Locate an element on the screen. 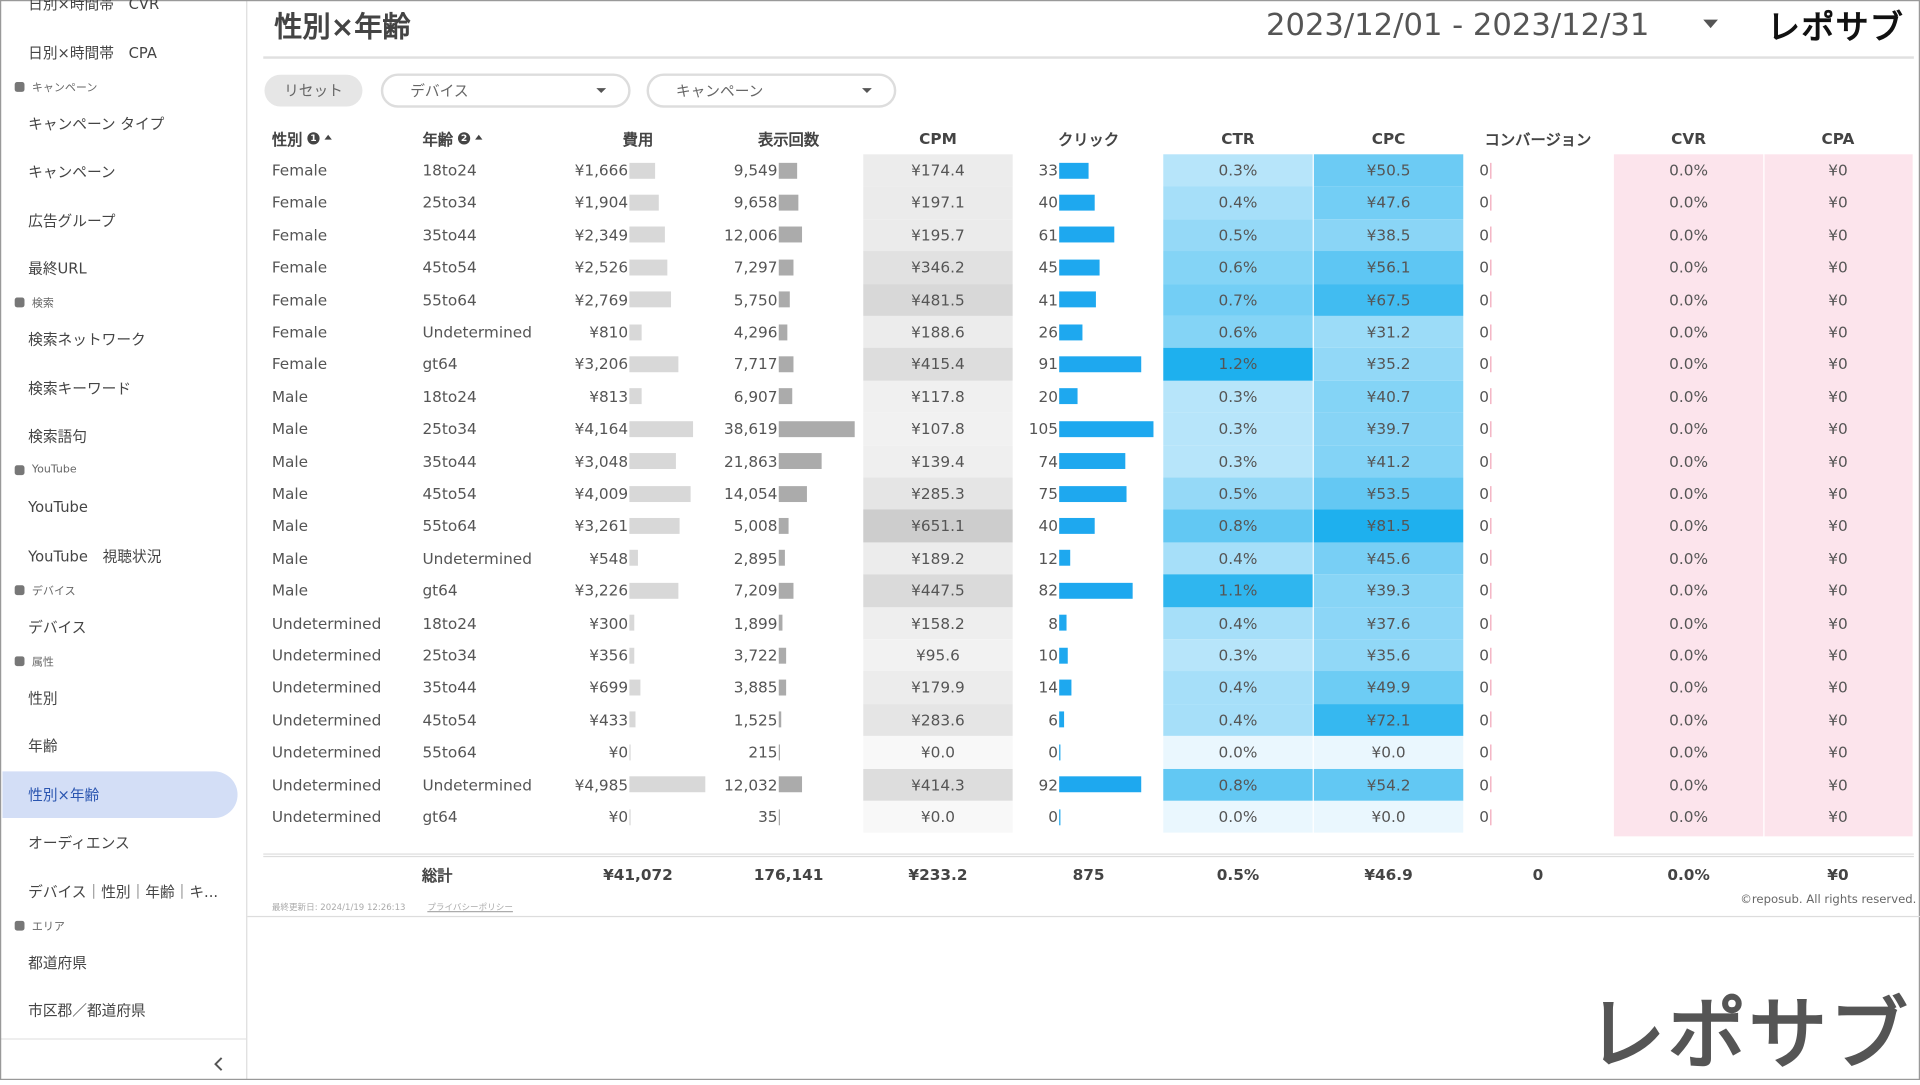  column-header: 性別 is located at coordinates (287, 139).